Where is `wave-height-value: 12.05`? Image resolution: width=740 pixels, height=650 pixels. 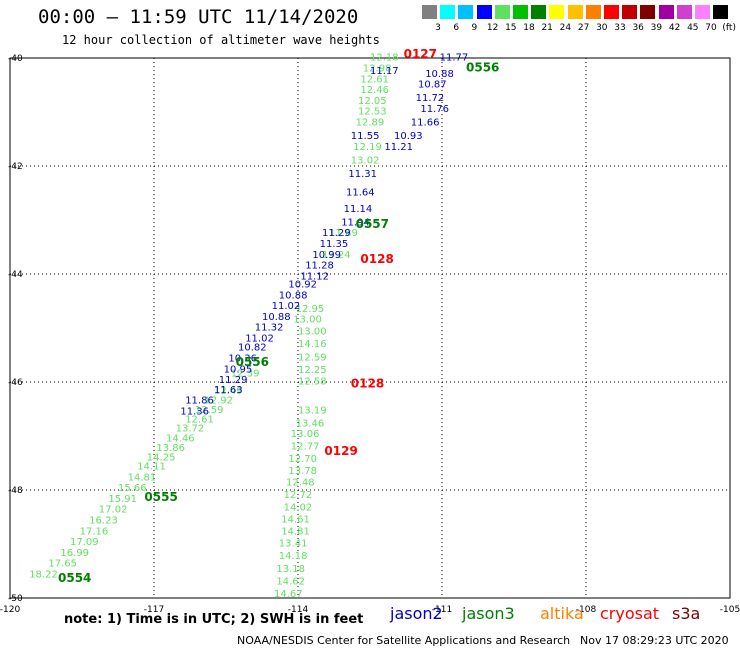
wave-height-value: 12.05 is located at coordinates (372, 101).